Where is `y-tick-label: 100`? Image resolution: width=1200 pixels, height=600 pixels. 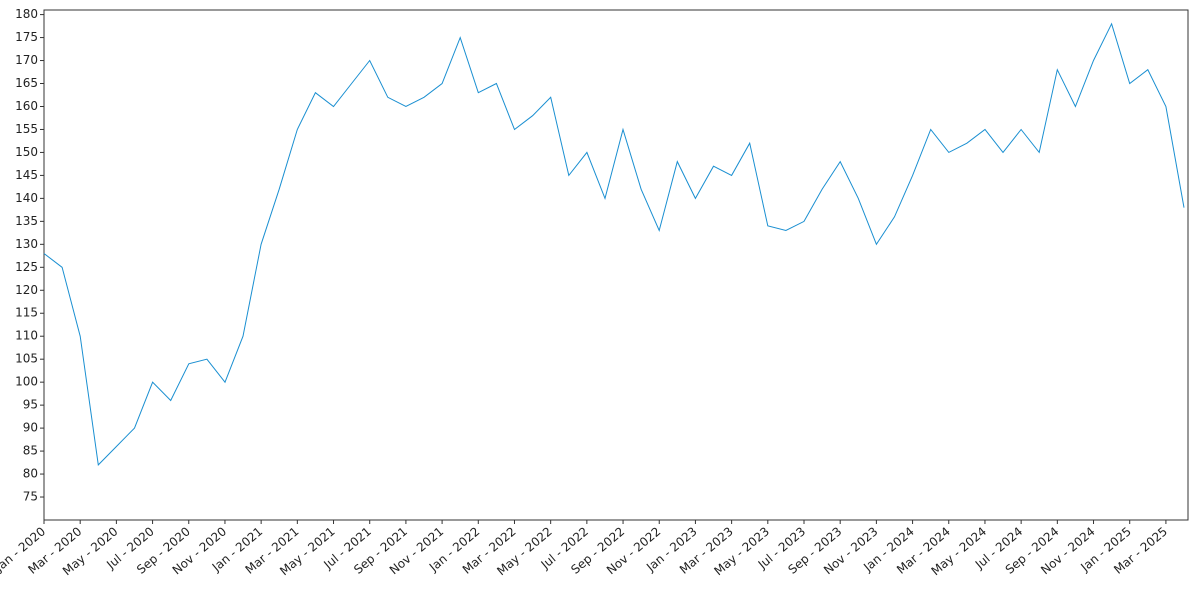
y-tick-label: 100 is located at coordinates (26, 382).